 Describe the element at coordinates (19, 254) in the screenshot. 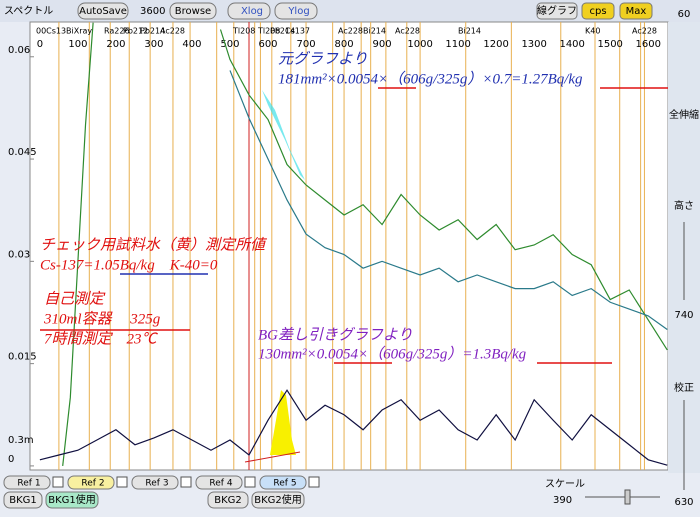

I see `y-tick-label: 0.03` at that location.